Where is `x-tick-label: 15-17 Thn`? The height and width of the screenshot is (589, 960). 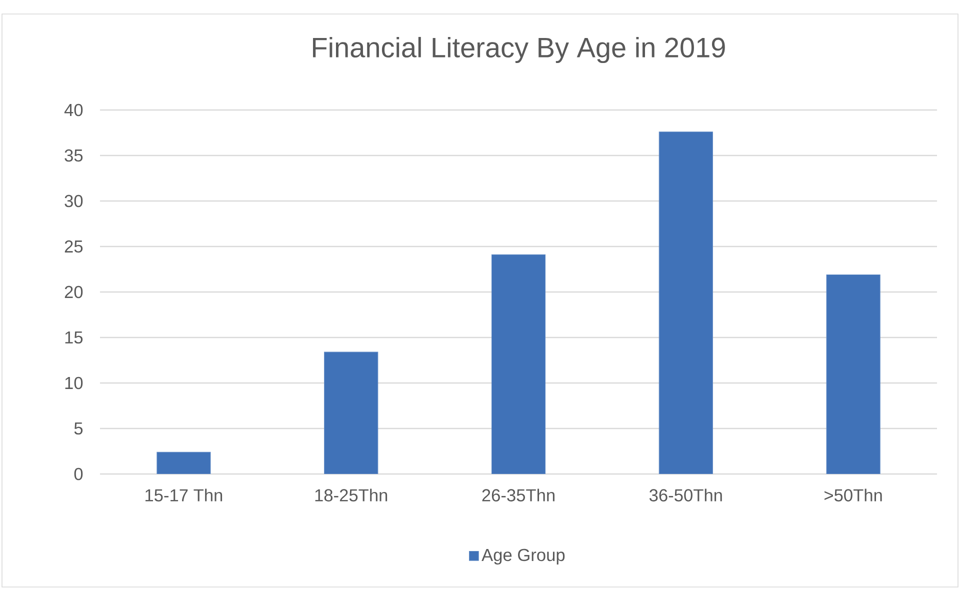
x-tick-label: 15-17 Thn is located at coordinates (184, 495).